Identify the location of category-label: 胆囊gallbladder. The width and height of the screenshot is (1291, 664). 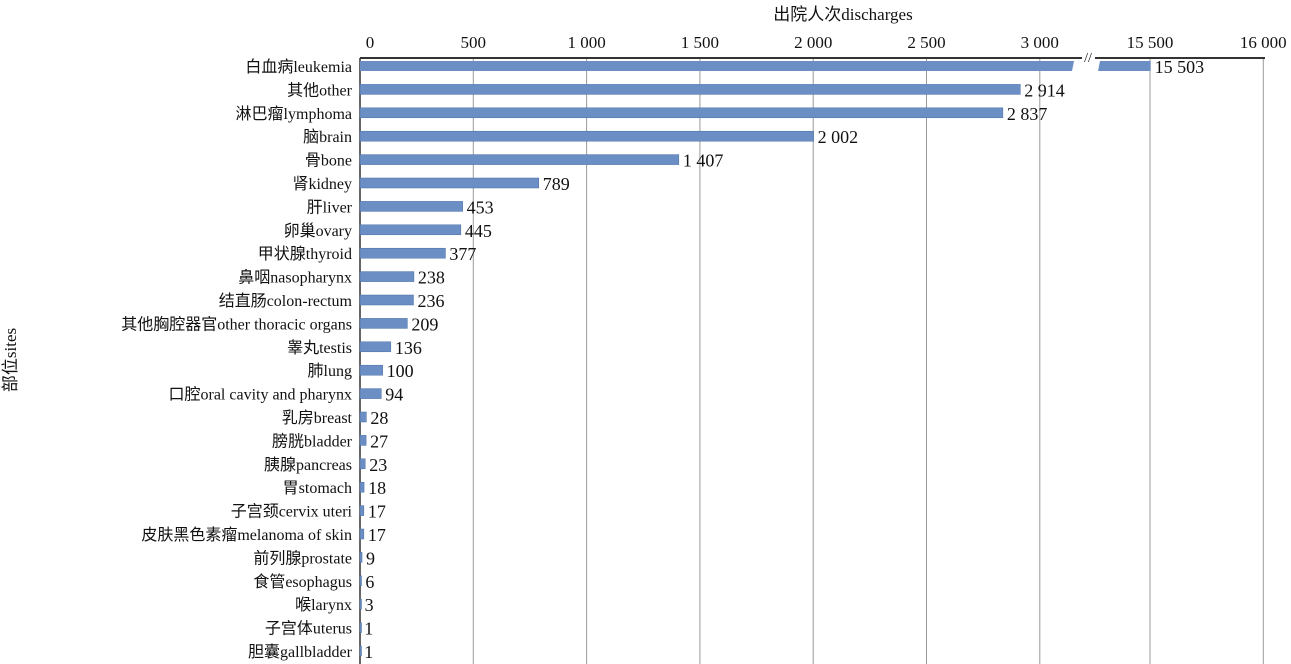
(300, 652).